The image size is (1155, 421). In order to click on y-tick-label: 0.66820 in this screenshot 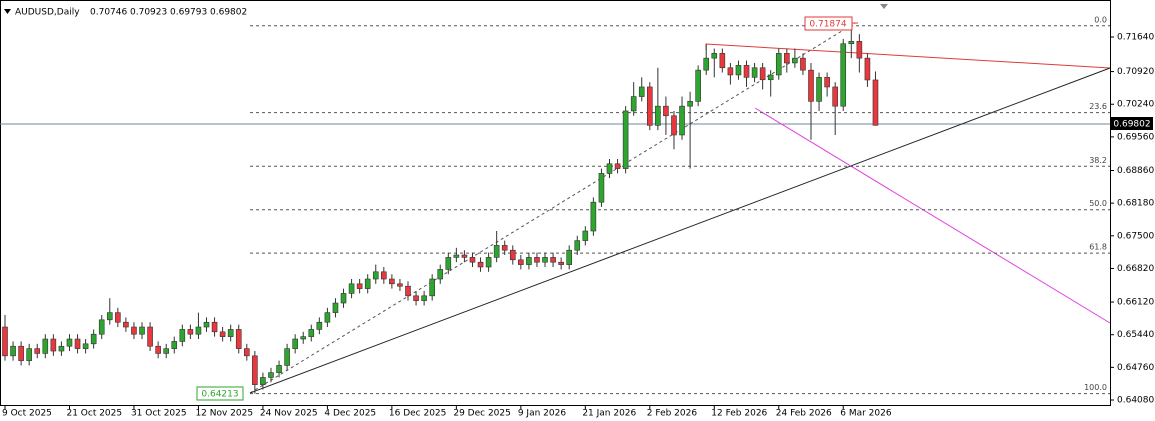, I will do `click(1135, 269)`.